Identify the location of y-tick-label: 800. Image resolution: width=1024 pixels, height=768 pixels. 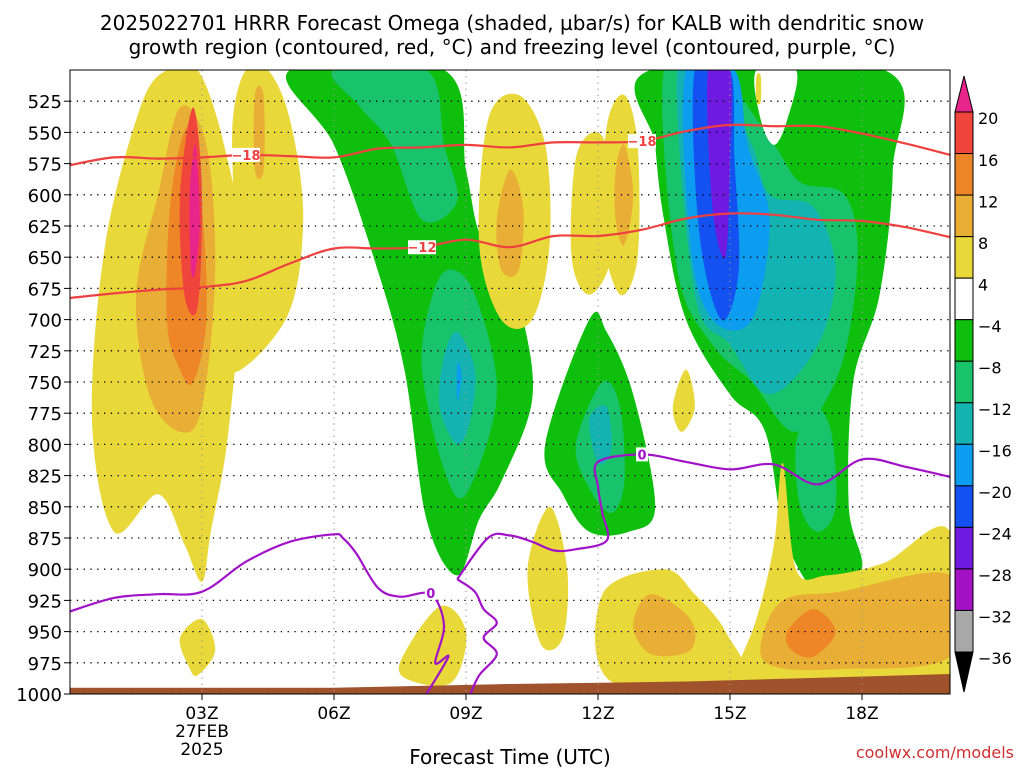
(45, 445).